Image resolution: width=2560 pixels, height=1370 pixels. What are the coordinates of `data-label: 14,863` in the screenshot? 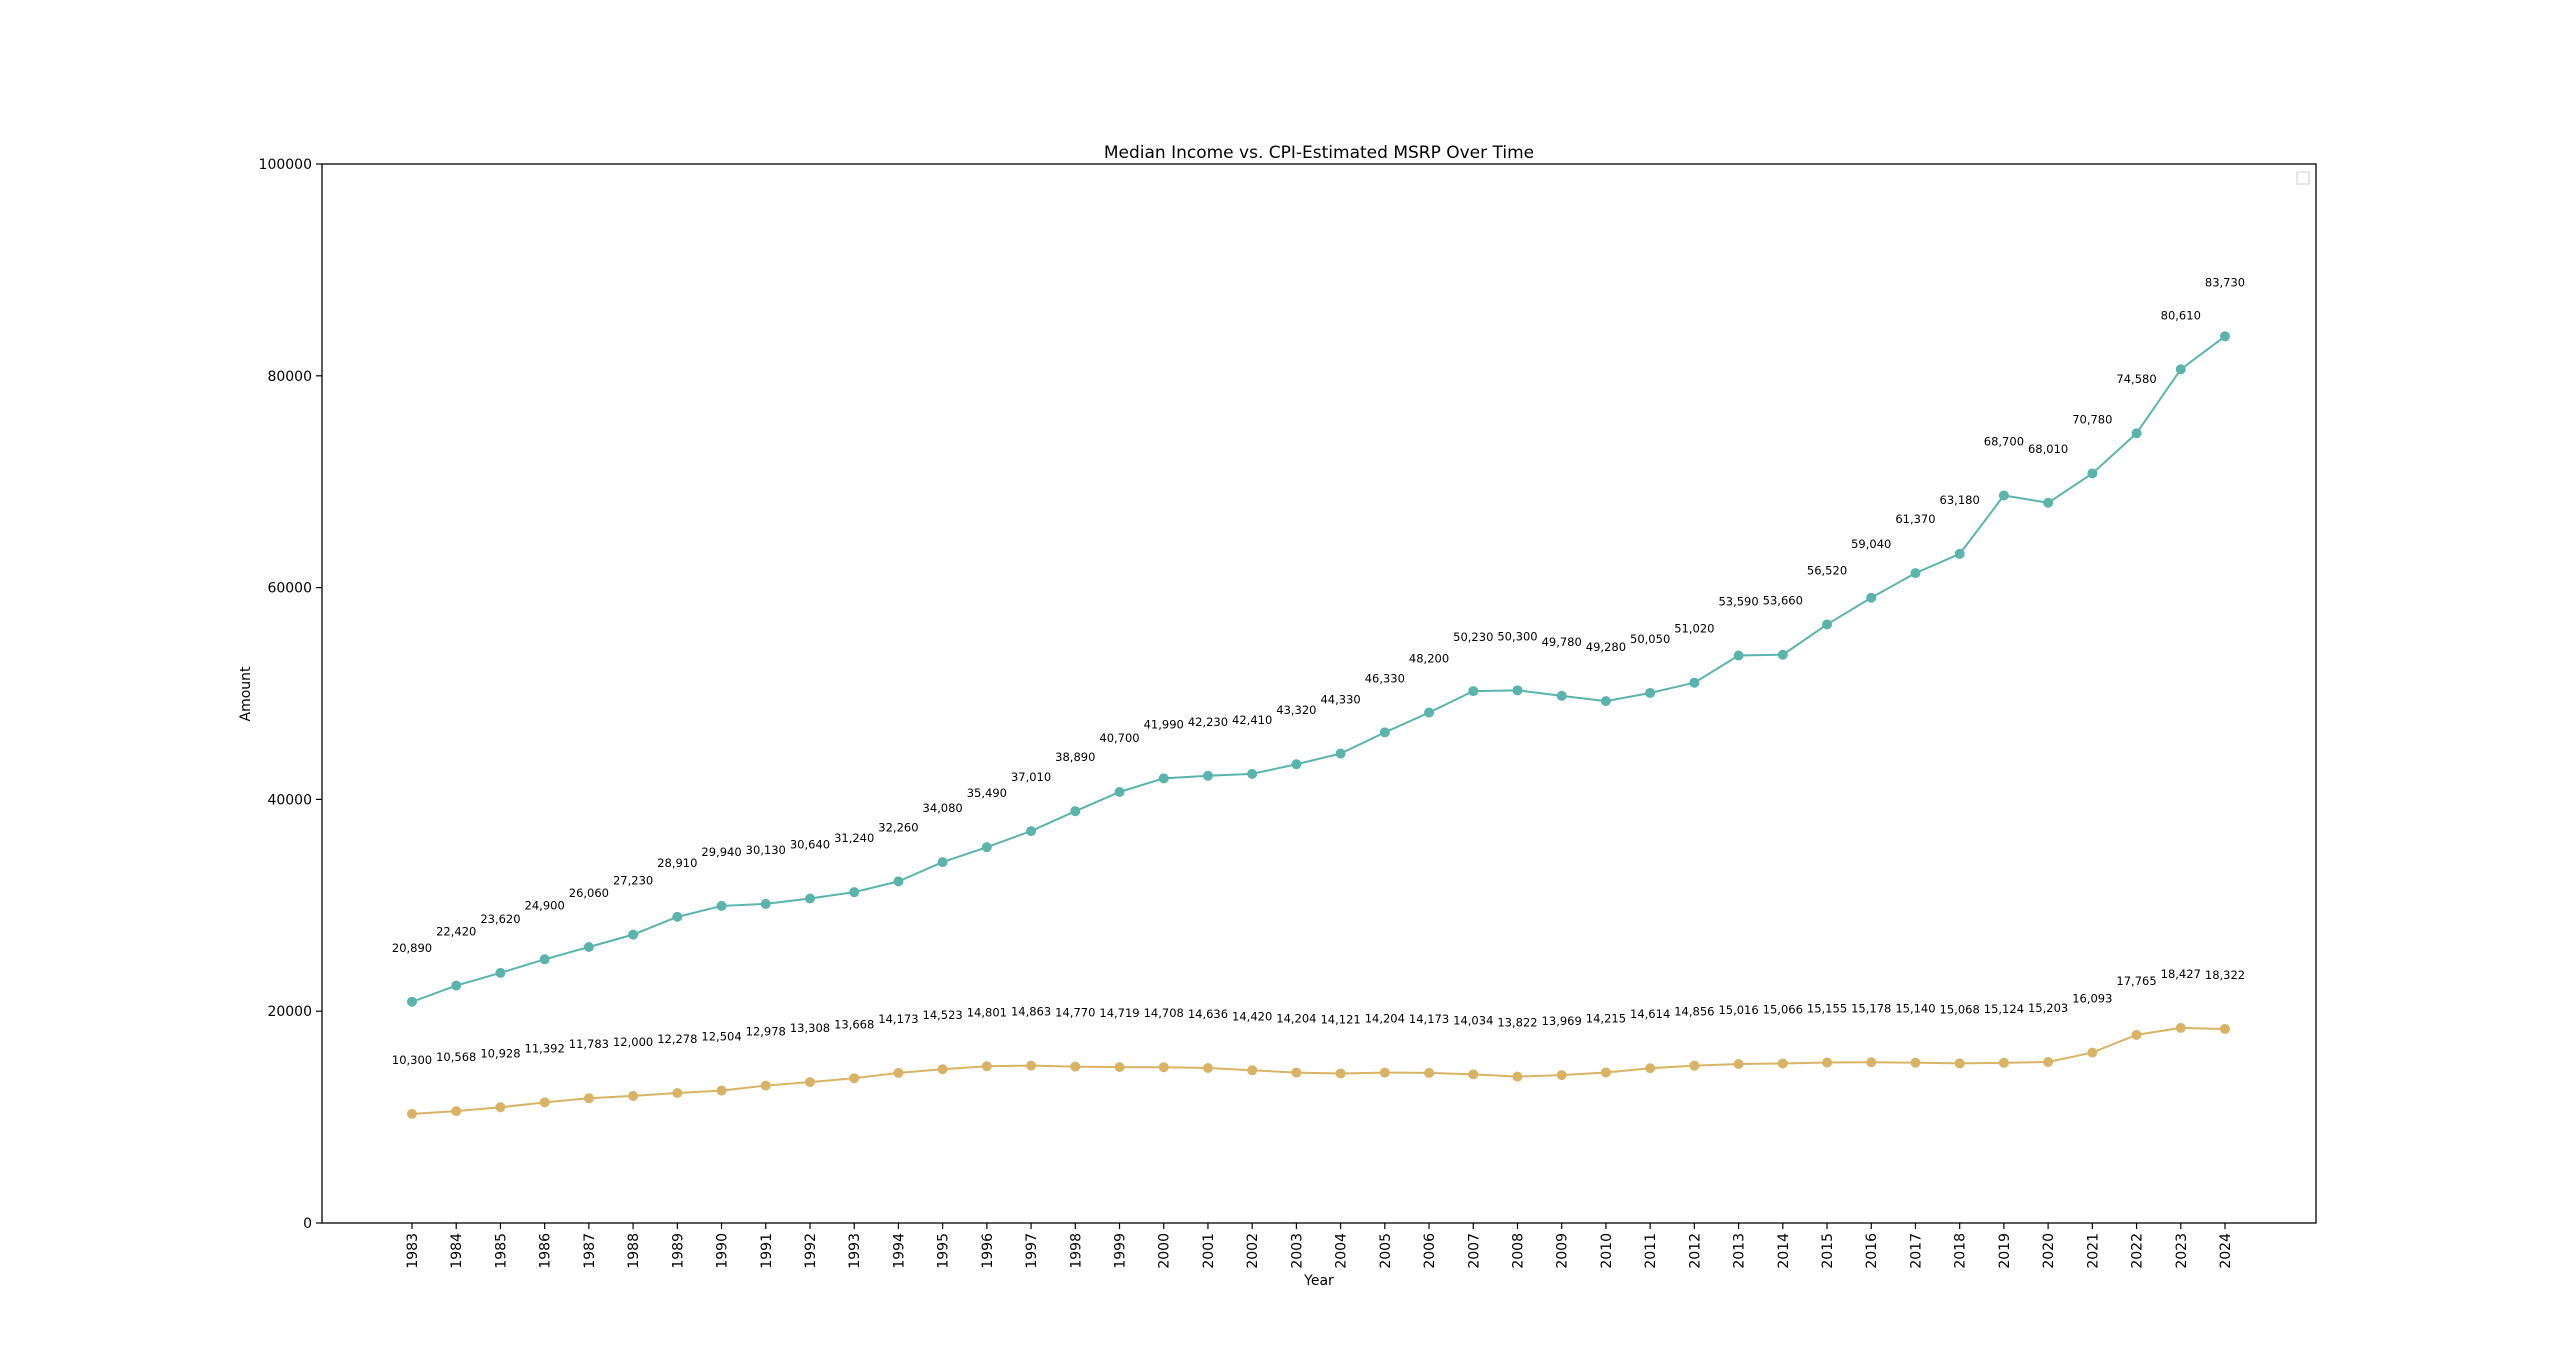 It's located at (1031, 1012).